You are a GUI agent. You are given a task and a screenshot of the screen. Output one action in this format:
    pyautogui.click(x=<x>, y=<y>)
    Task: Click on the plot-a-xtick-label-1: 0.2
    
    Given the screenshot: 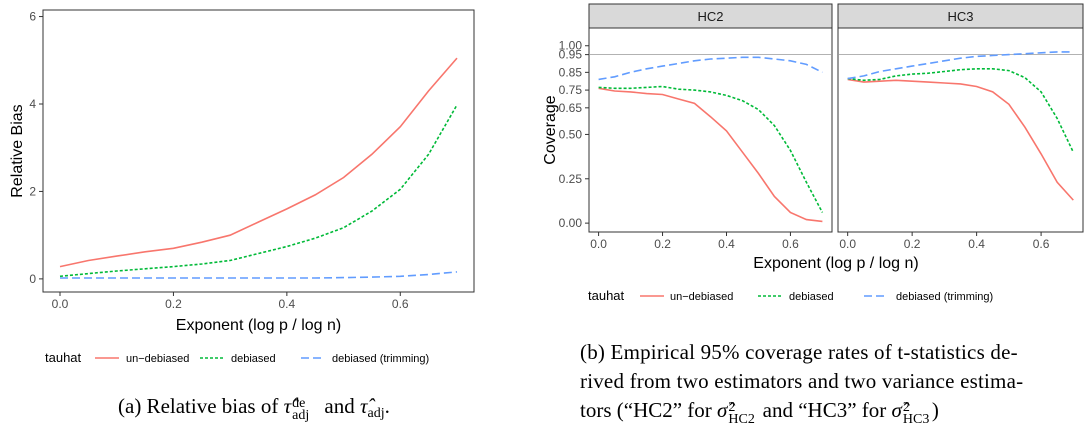 What is the action you would take?
    pyautogui.click(x=173, y=304)
    